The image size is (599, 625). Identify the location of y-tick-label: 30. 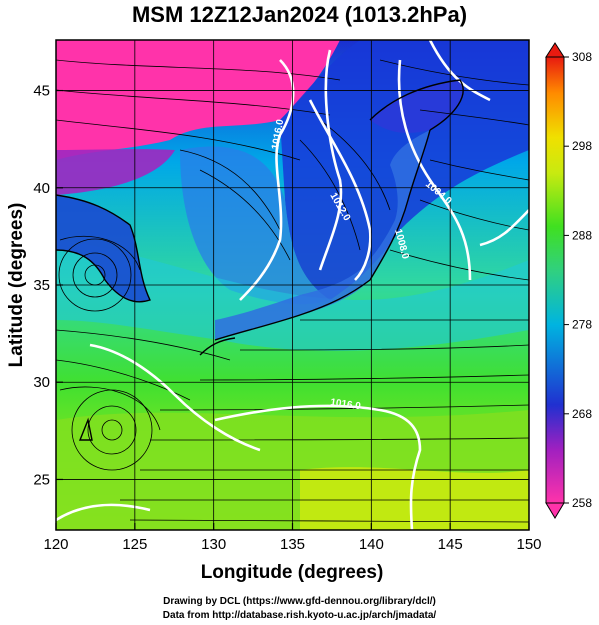
(41, 382).